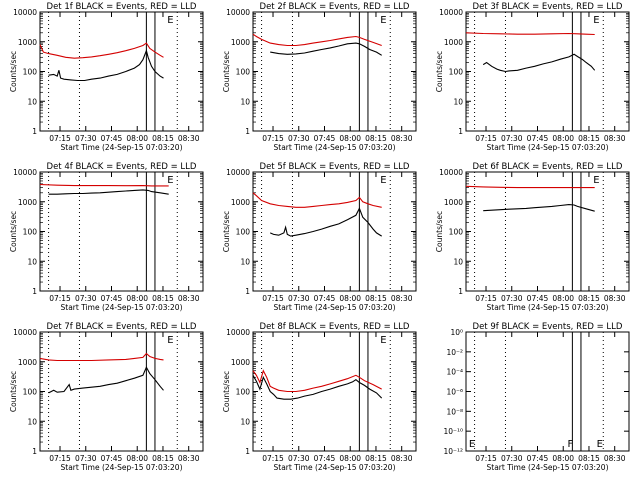 The height and width of the screenshot is (480, 640). What do you see at coordinates (456, 332) in the screenshot?
I see `y-tick-label: 10⁰` at bounding box center [456, 332].